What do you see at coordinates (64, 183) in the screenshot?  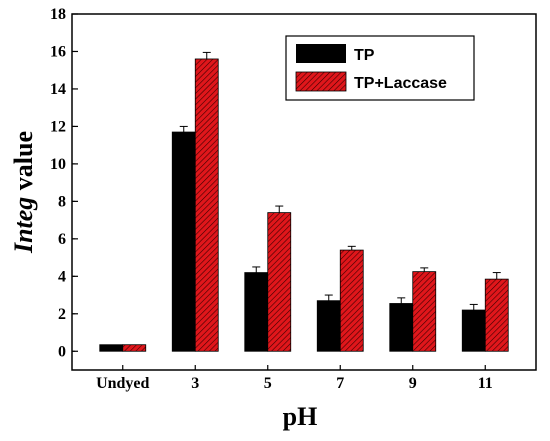 I see `y-axis-ticks: 0 2 4 6 8 10 12 14 16 18` at bounding box center [64, 183].